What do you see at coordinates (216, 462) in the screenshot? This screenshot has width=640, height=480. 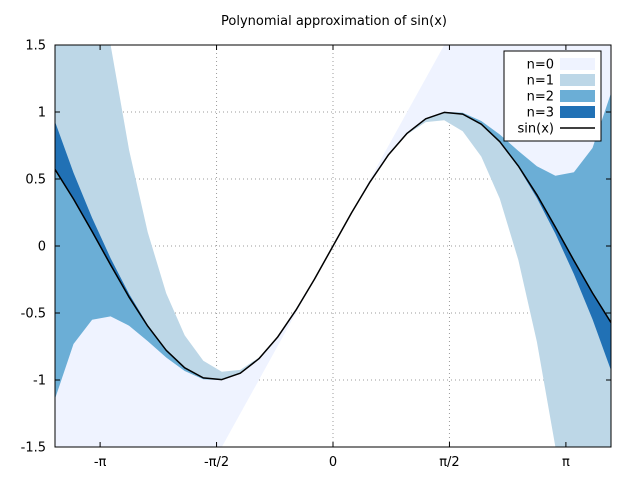 I see `x-tick-label: -π/2` at bounding box center [216, 462].